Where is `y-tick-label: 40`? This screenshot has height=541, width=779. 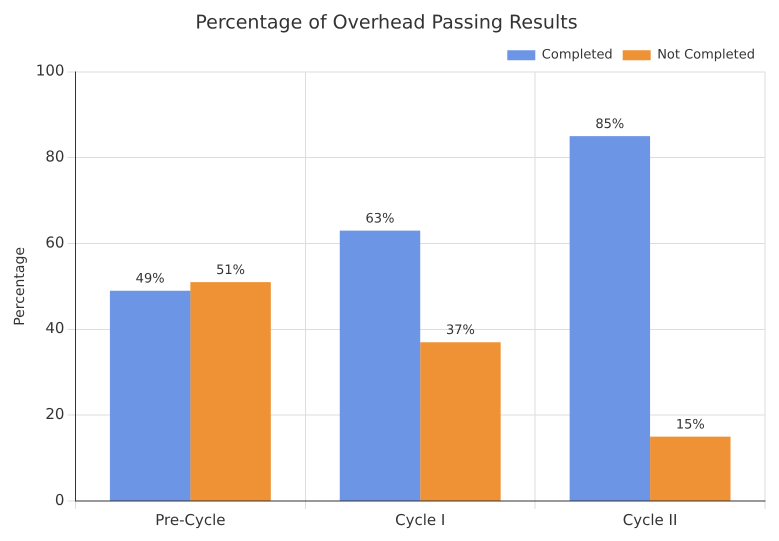
y-tick-label: 40 is located at coordinates (54, 328).